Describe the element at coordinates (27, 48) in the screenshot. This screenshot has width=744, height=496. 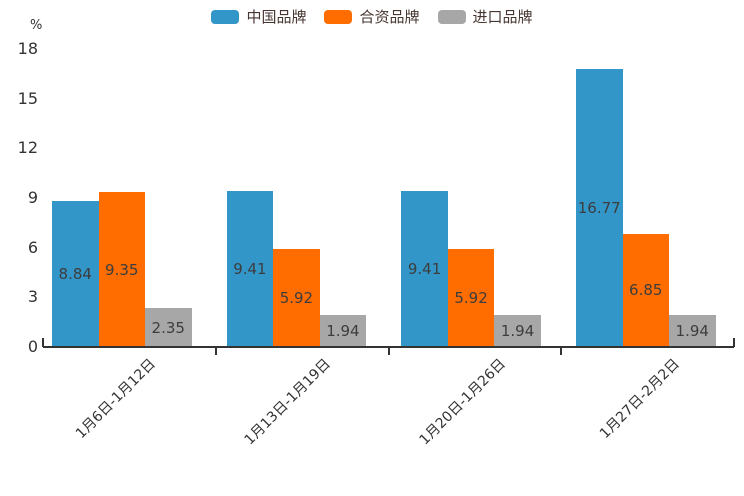
I see `y-axis-tick-label: 18` at that location.